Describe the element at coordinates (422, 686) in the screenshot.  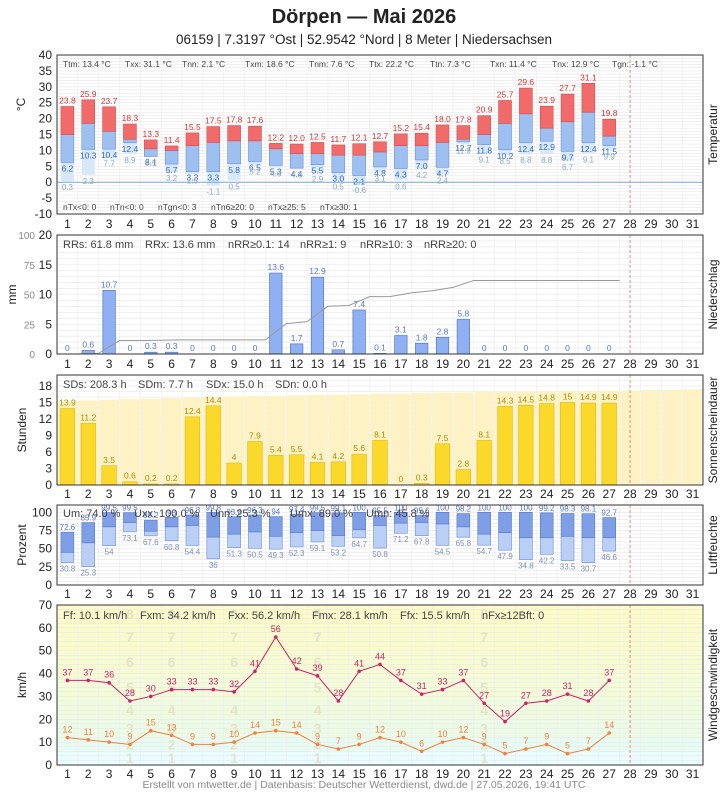
I see `wind-gust-label: 31` at that location.